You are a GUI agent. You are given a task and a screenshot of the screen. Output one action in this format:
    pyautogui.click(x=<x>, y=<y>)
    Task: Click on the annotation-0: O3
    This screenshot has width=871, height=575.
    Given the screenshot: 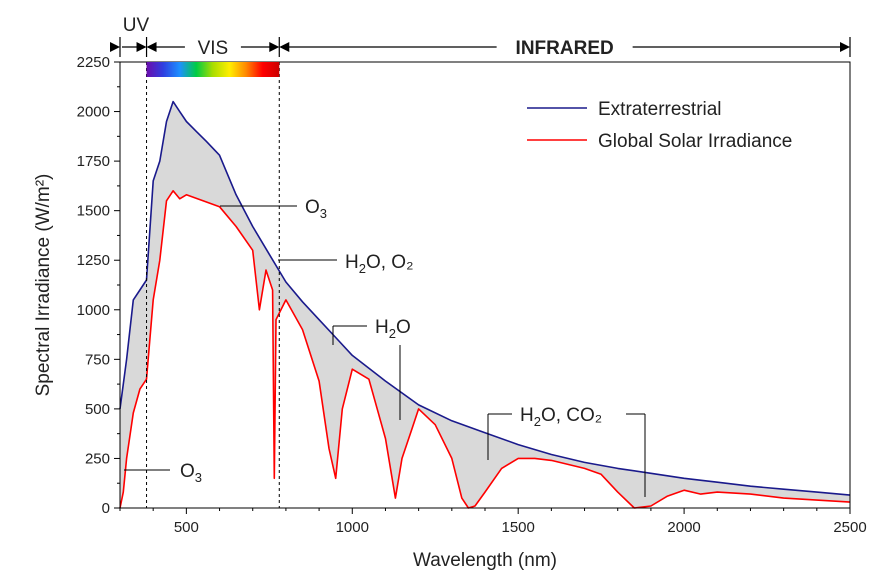 What is the action you would take?
    pyautogui.click(x=273, y=209)
    